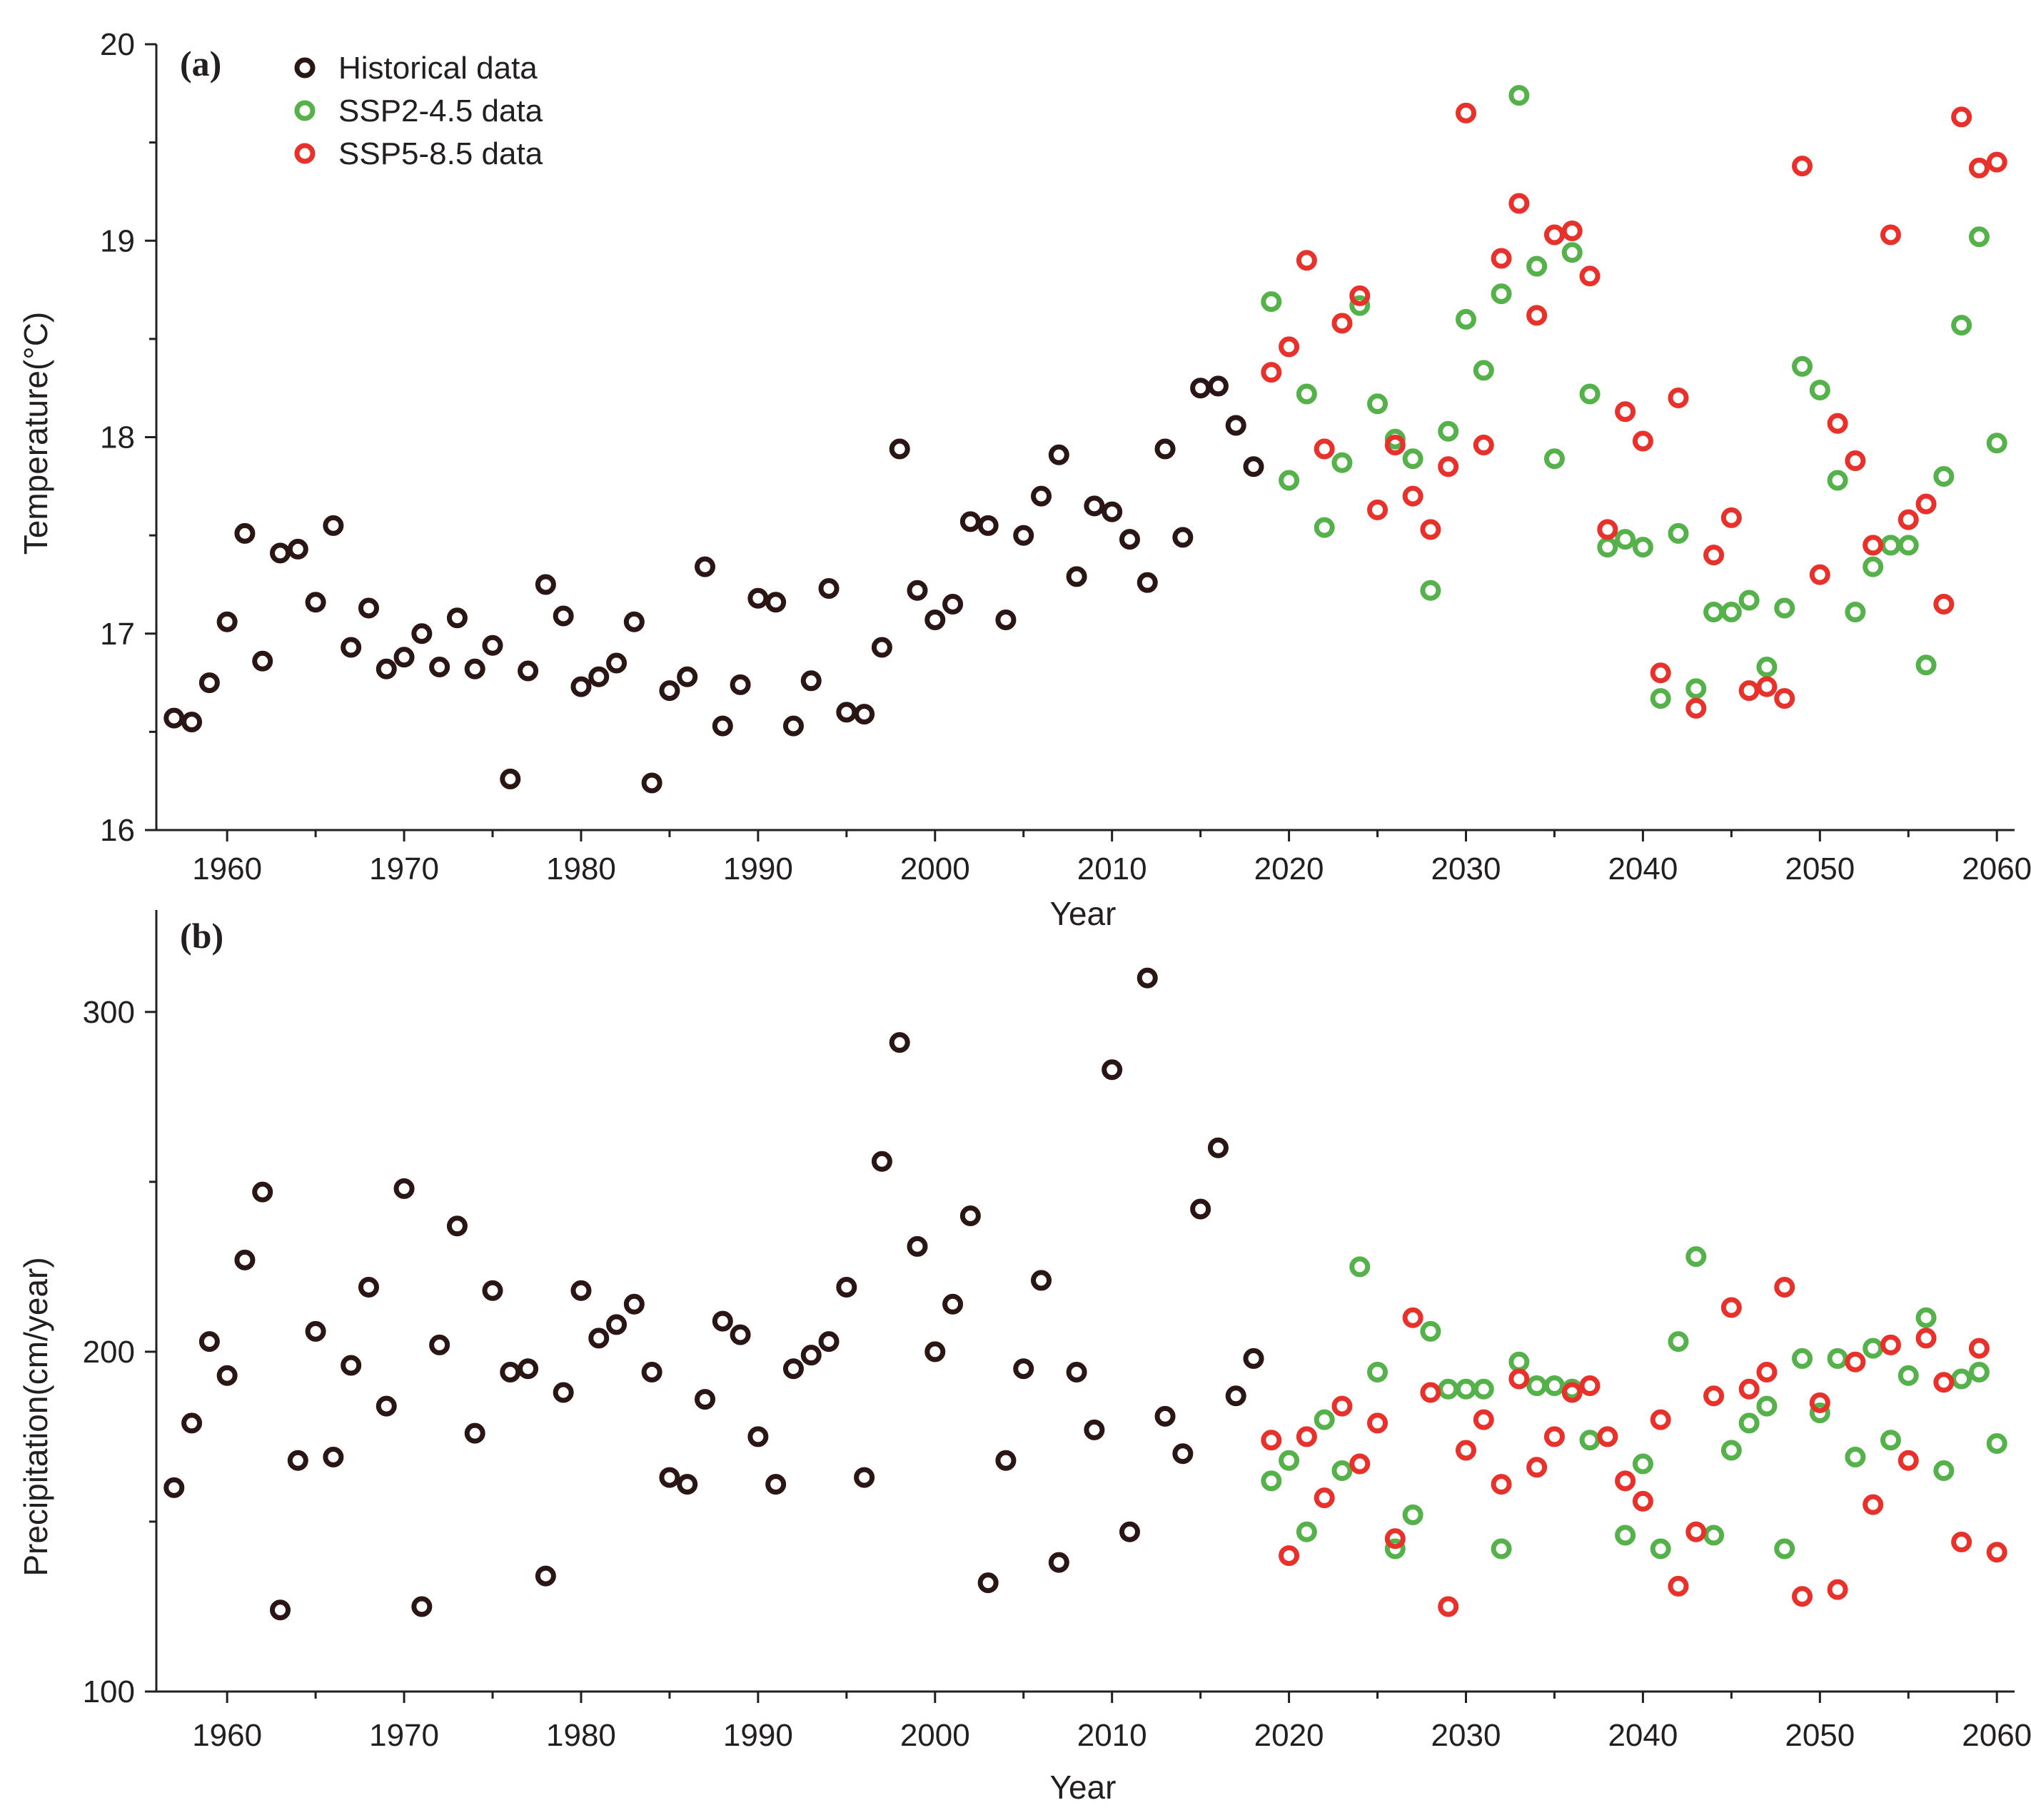 This screenshot has width=2031, height=1820. Describe the element at coordinates (201, 936) in the screenshot. I see `panel-b-label: (b)` at that location.